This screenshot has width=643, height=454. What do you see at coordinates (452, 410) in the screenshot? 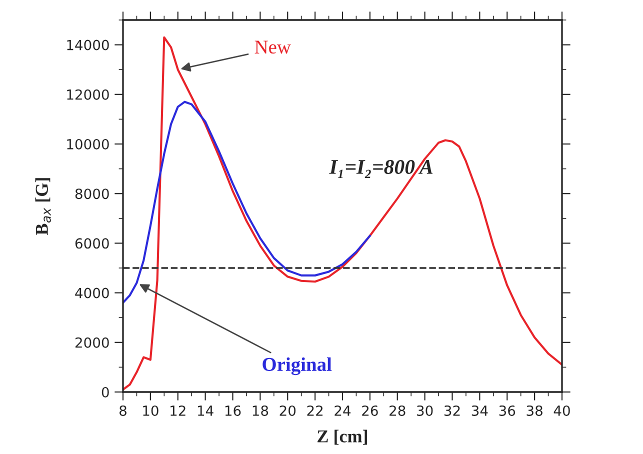
I see `x-tick-label: 32` at bounding box center [452, 410].